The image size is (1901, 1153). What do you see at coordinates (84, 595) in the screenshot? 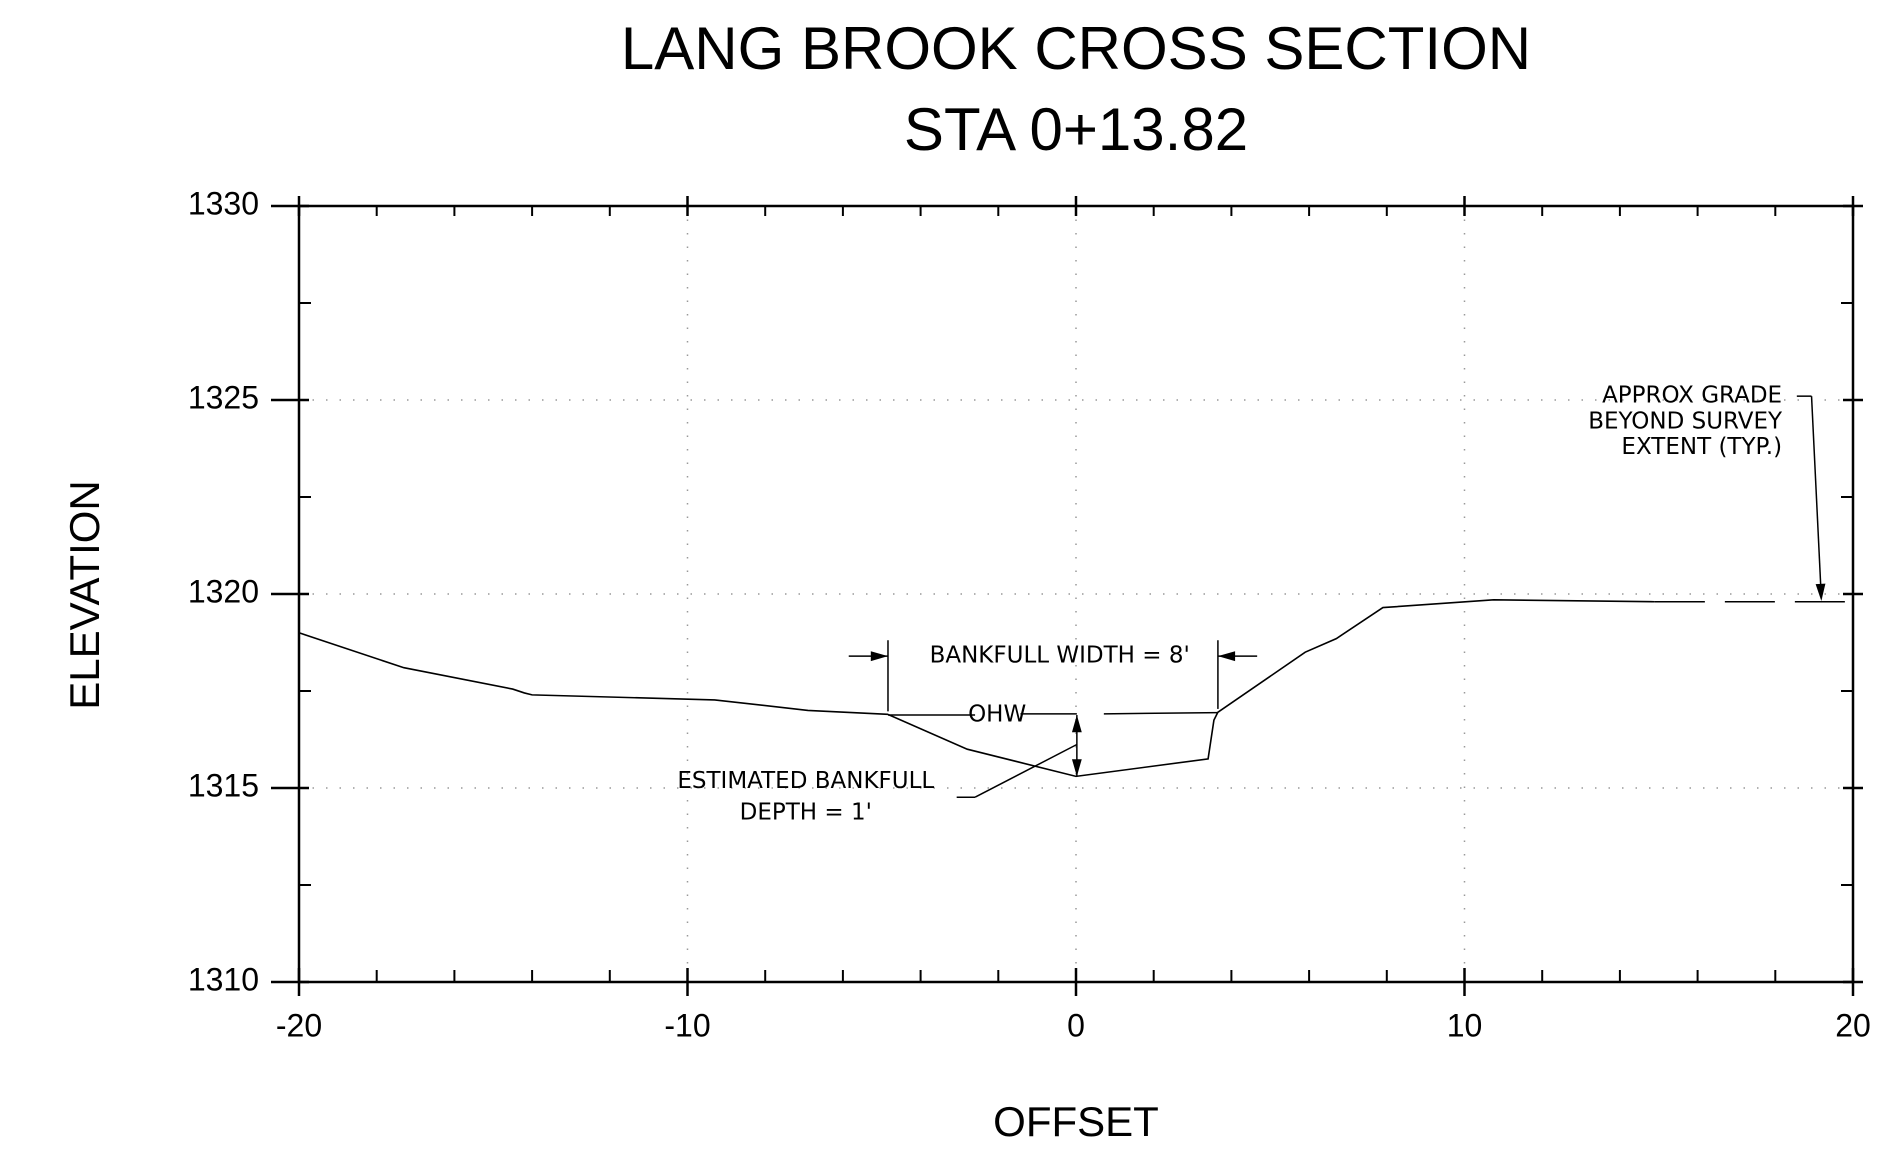
I see `y-axis-title: ELEVATION` at bounding box center [84, 595].